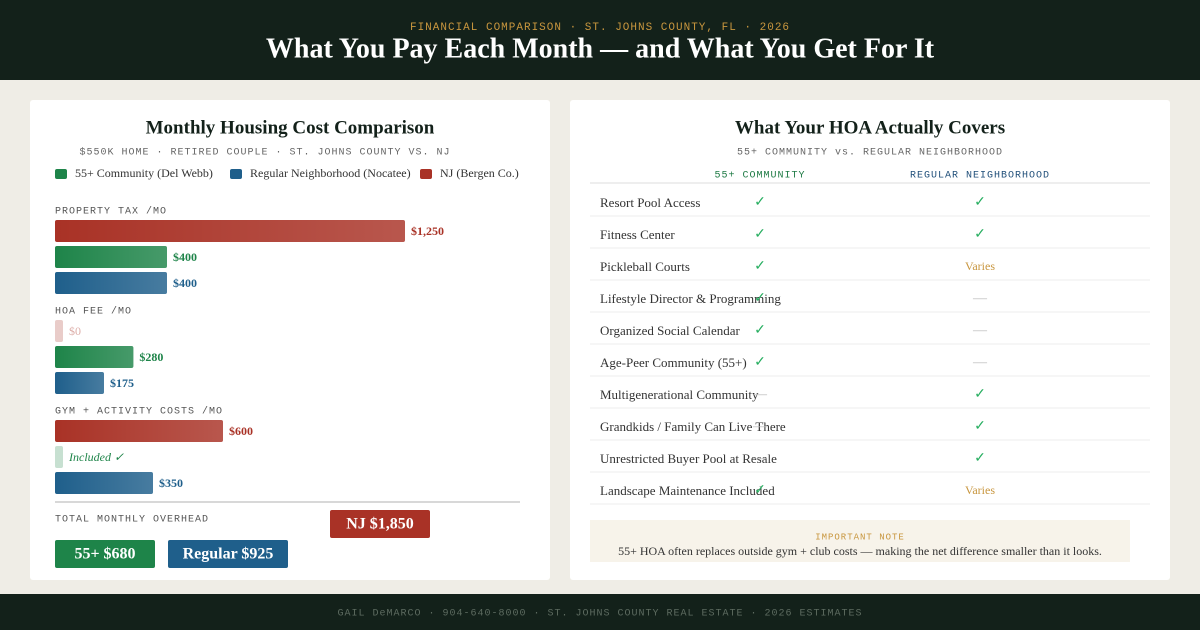 The height and width of the screenshot is (630, 1200). What do you see at coordinates (673, 362) in the screenshot?
I see `row-label: Age-Peer Community (55+)` at bounding box center [673, 362].